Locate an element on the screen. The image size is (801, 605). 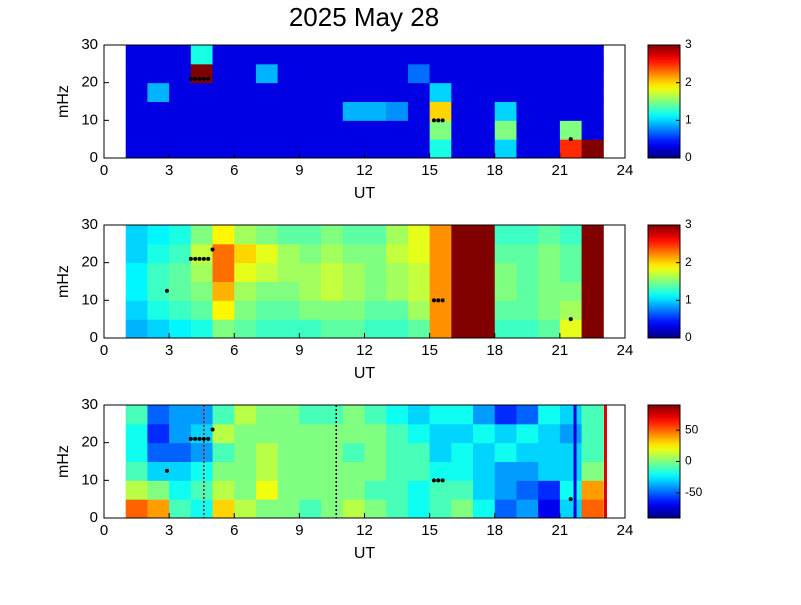
x-tick-label: 21 is located at coordinates (560, 350).